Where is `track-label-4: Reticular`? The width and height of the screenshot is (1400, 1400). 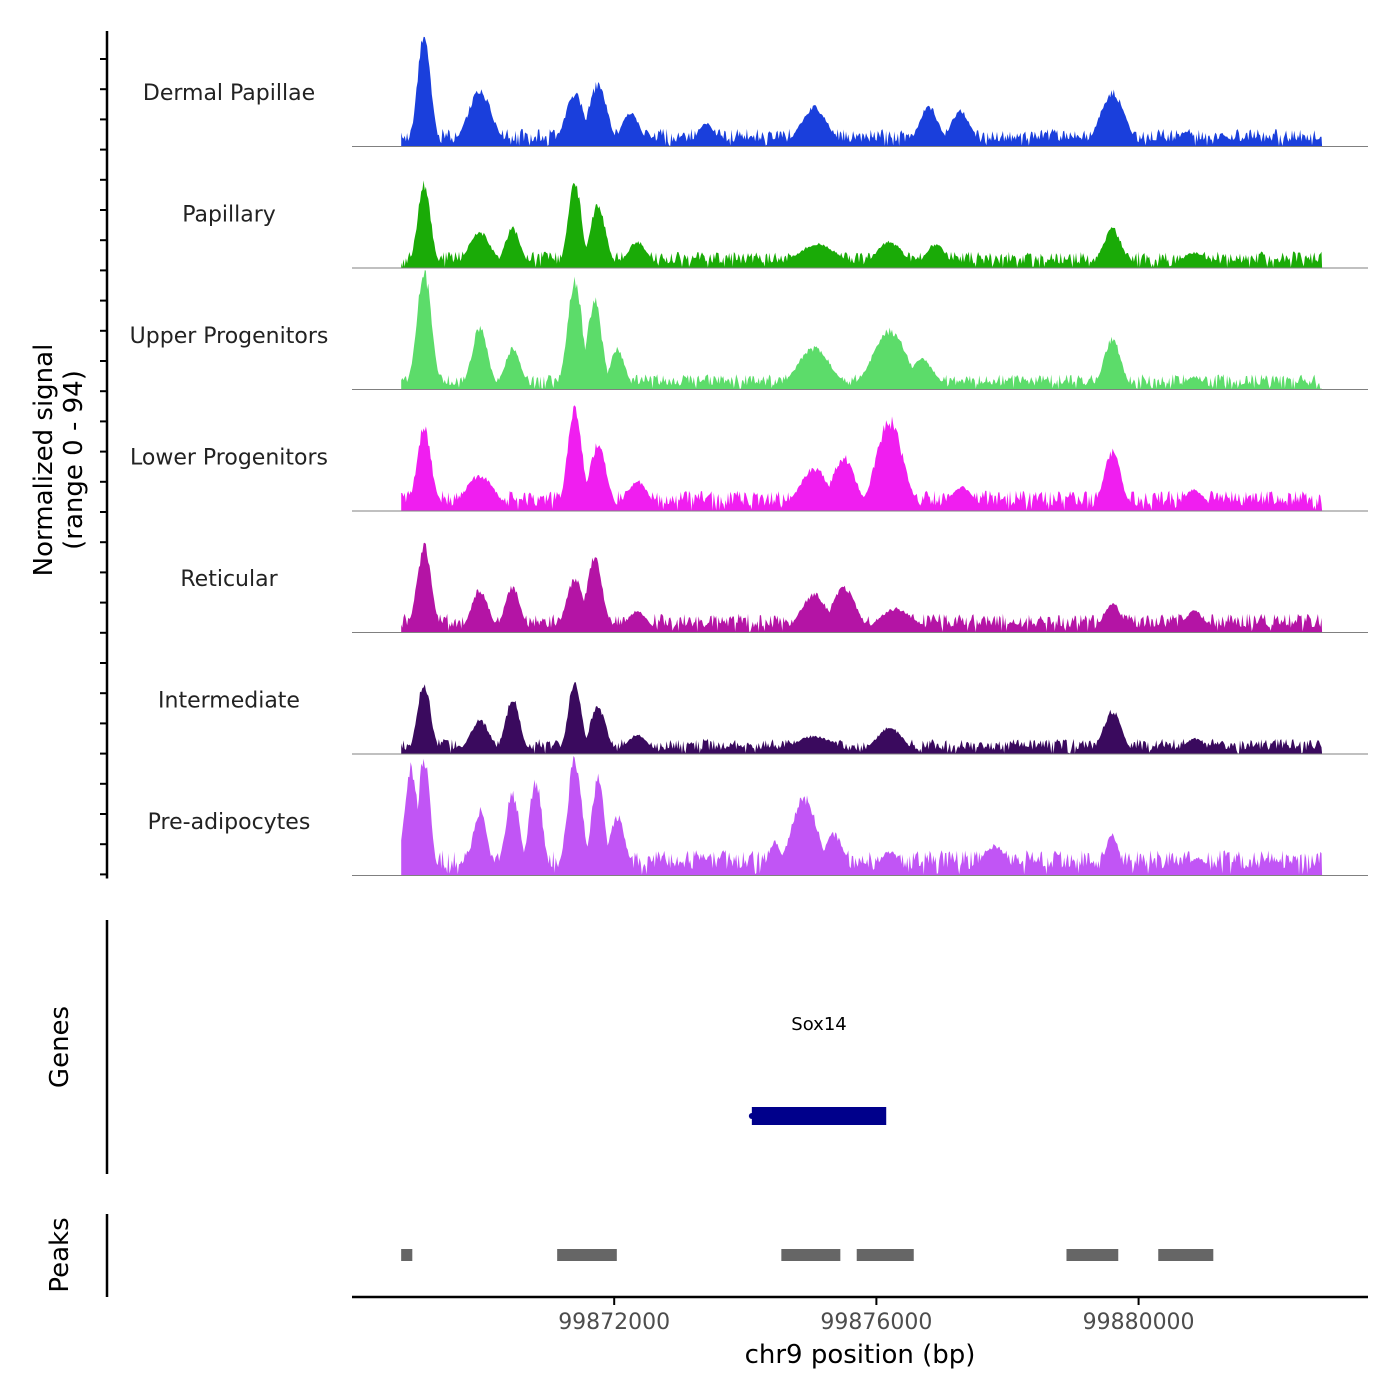 track-label-4: Reticular is located at coordinates (229, 579).